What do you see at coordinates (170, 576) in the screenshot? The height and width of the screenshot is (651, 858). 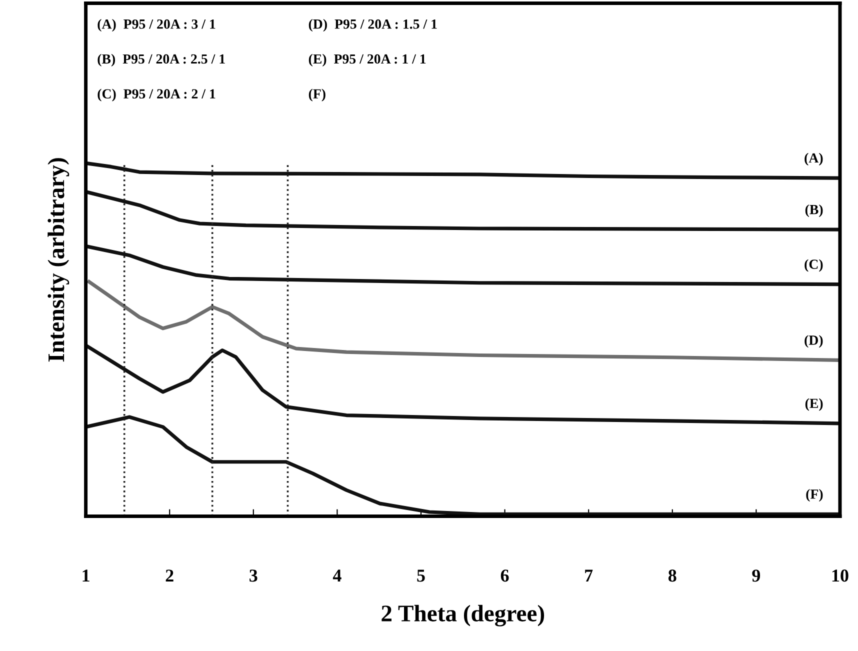 I see `x-tick-label: 2` at bounding box center [170, 576].